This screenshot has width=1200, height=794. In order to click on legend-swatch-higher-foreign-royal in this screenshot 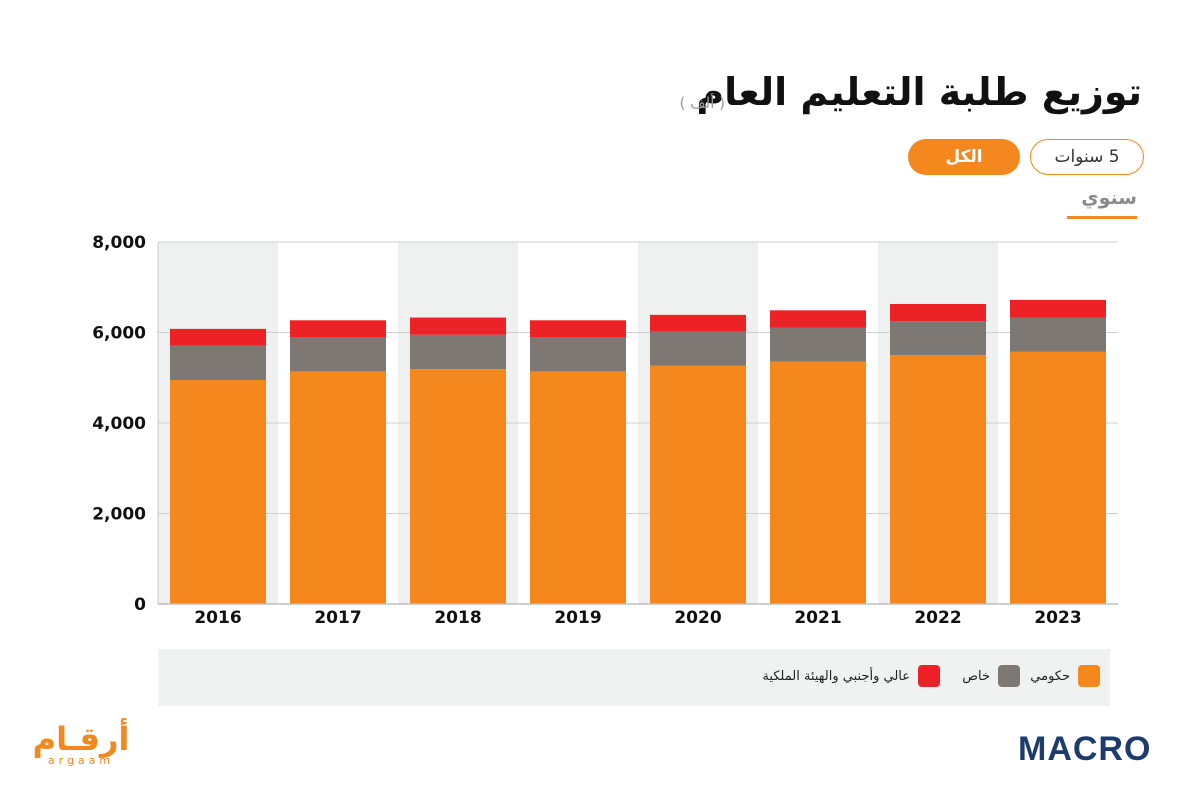, I will do `click(929, 676)`.